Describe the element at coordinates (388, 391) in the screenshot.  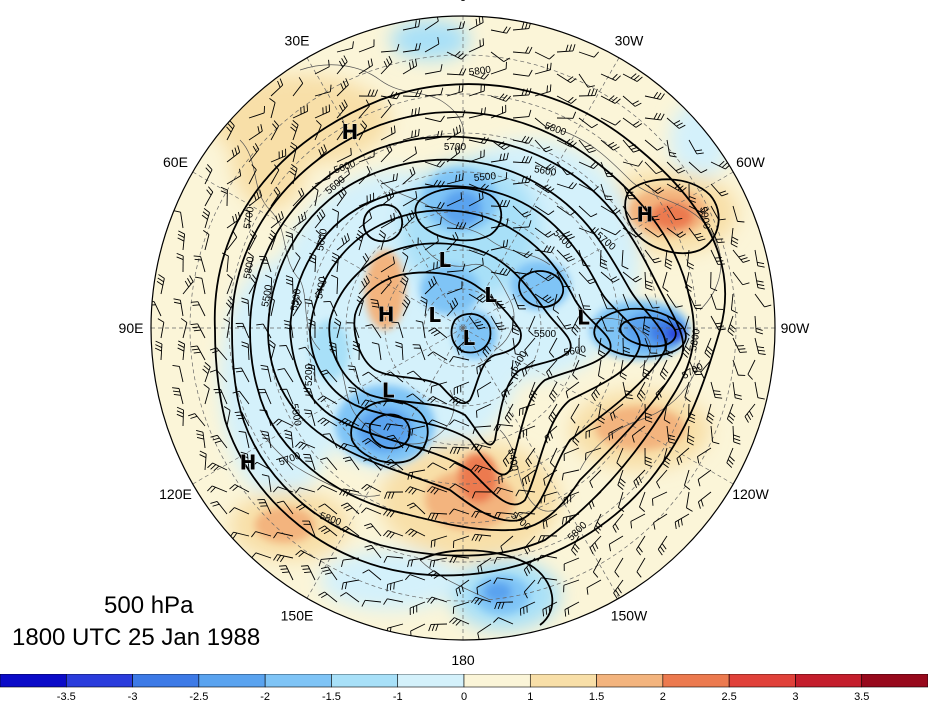
I see `low-pressure-label: L` at that location.